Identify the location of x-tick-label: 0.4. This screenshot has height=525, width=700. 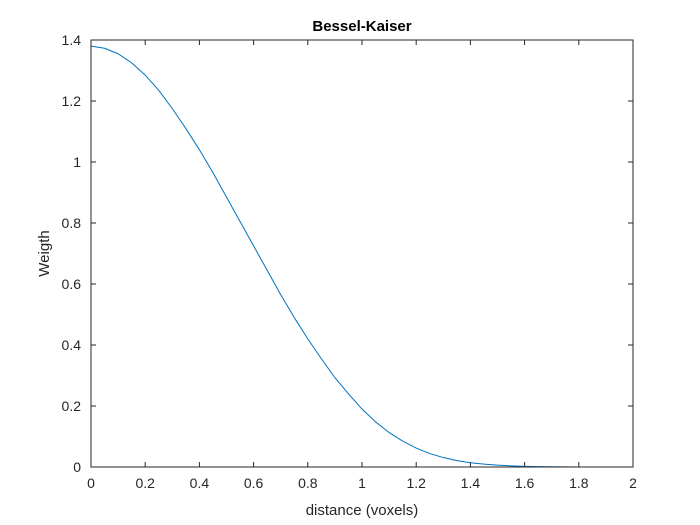
(200, 483).